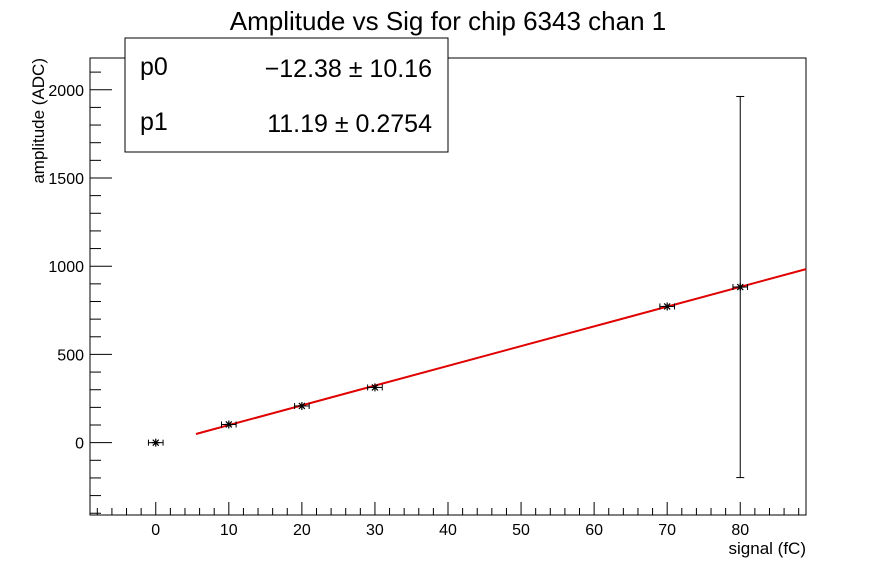 This screenshot has height=577, width=896. What do you see at coordinates (229, 530) in the screenshot?
I see `x-tick-label: 10` at bounding box center [229, 530].